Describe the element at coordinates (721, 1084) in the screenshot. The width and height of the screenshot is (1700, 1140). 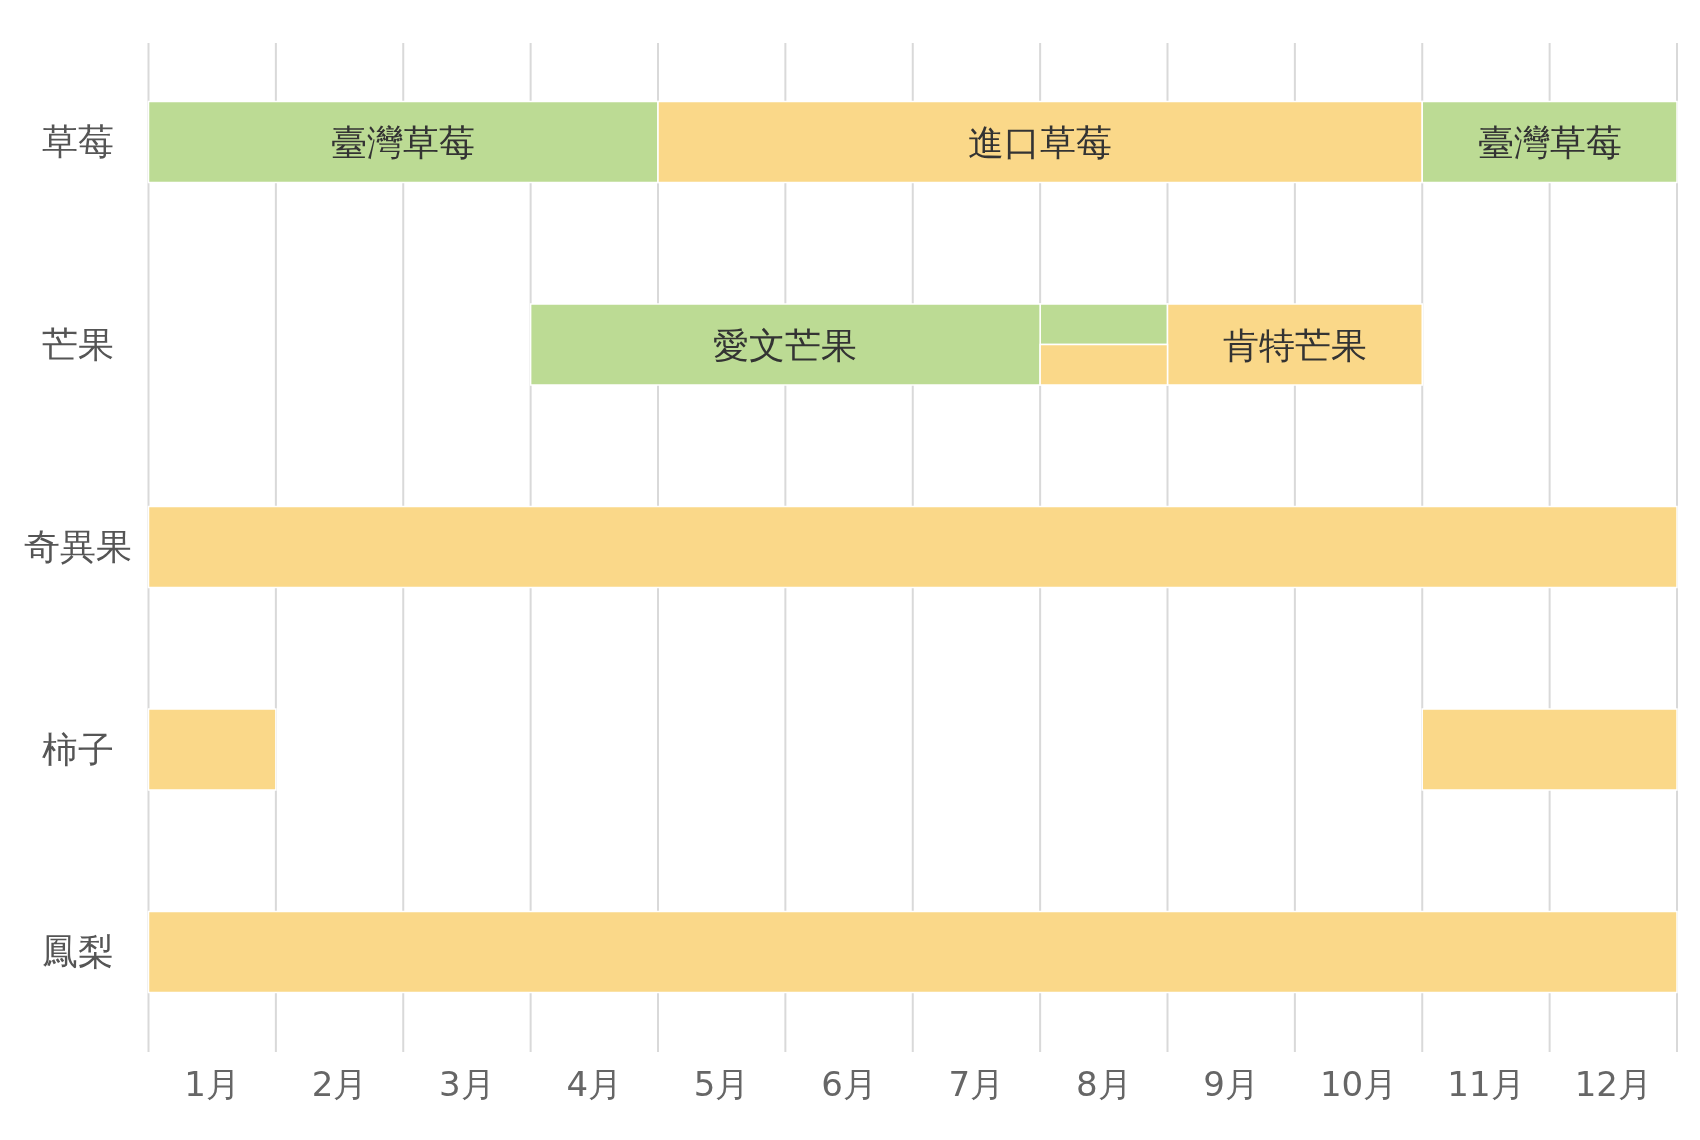
I see `x-tick-label: 5月` at that location.